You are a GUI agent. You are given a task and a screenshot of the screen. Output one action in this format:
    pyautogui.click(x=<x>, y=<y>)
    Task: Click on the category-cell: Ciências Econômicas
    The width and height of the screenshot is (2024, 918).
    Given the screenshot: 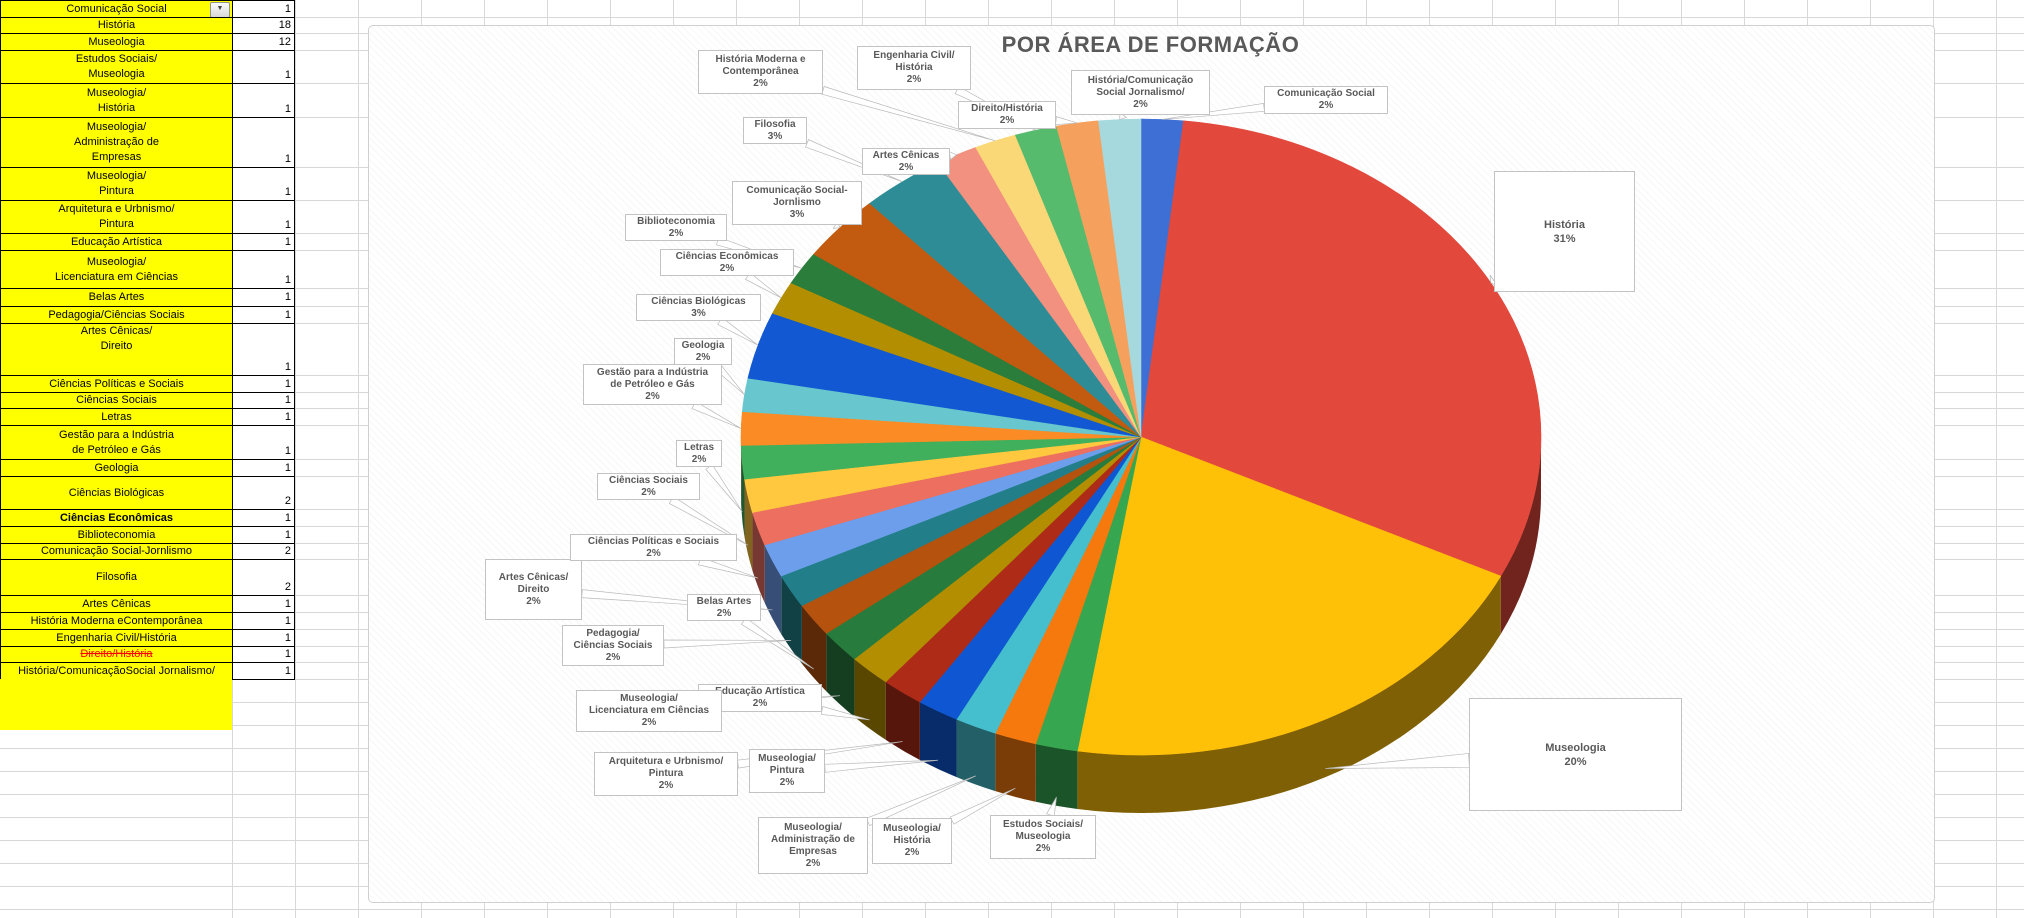 What is the action you would take?
    pyautogui.click(x=116, y=518)
    